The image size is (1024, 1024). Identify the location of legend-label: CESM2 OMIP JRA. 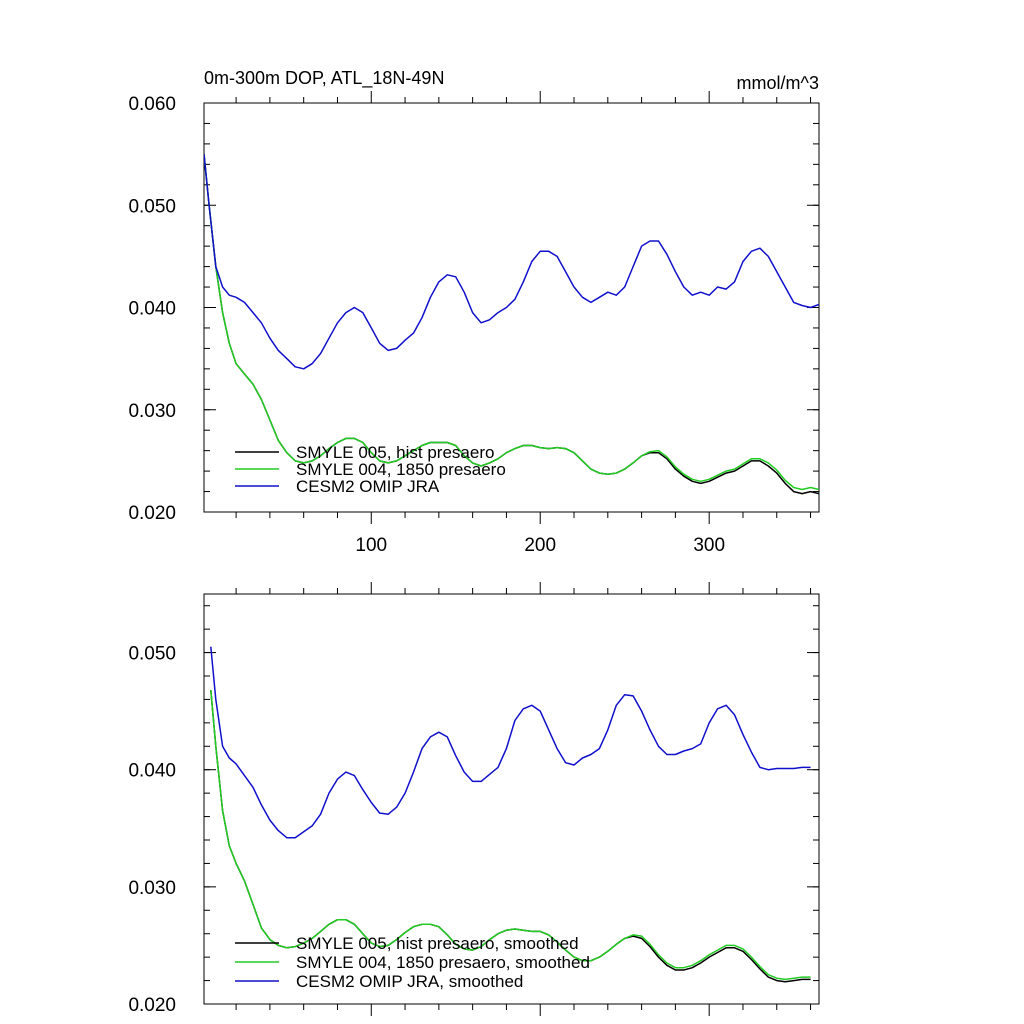
(368, 486).